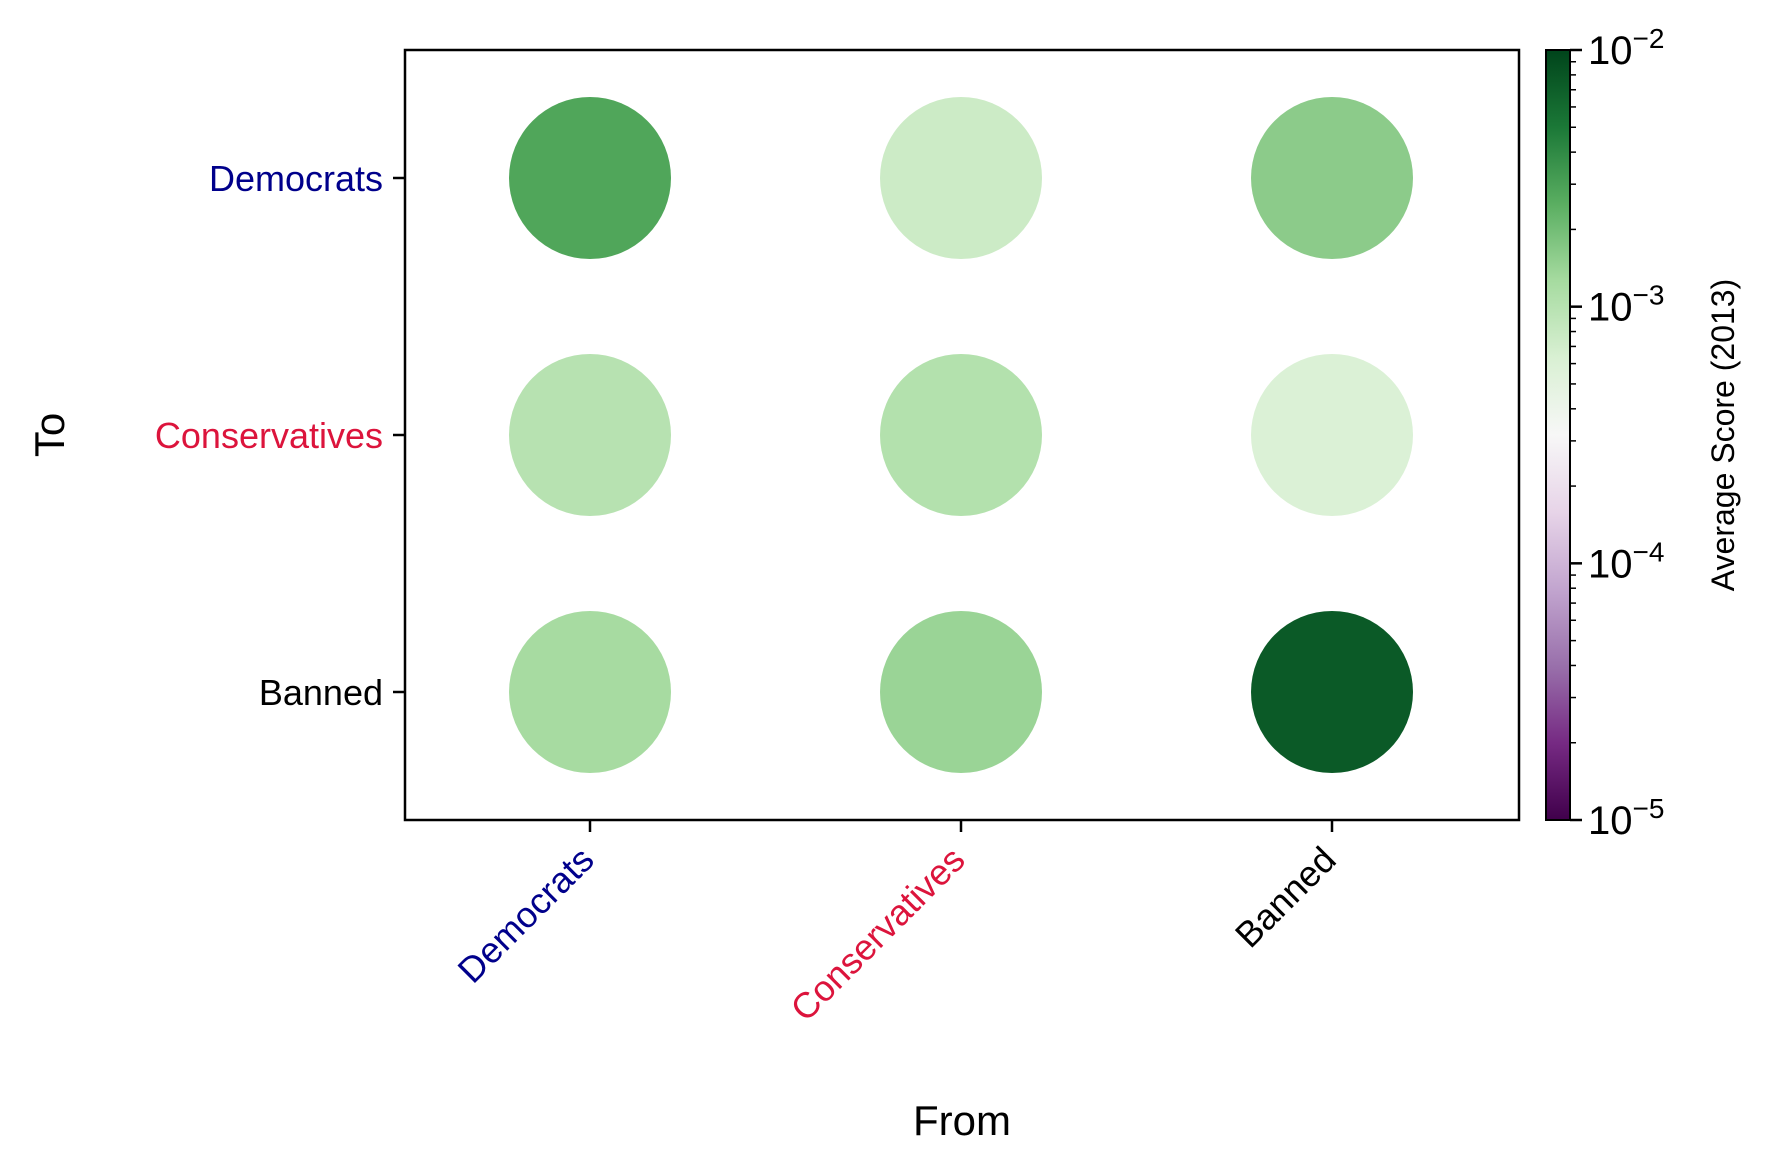 This screenshot has height=1171, width=1766. I want to click on y-ticks: Democrats Conservatives Banned, so click(280, 435).